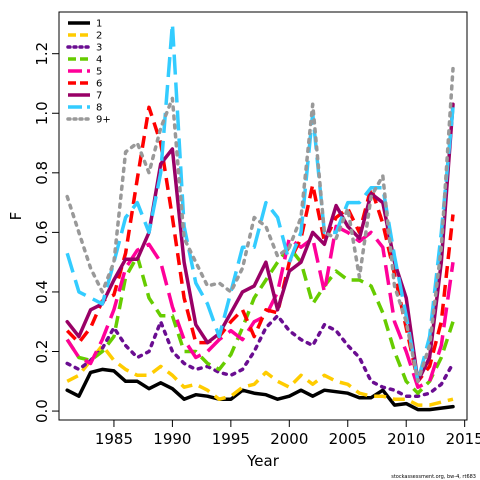 This screenshot has height=480, width=480. I want to click on y-tick-label: 0.0, so click(42, 411).